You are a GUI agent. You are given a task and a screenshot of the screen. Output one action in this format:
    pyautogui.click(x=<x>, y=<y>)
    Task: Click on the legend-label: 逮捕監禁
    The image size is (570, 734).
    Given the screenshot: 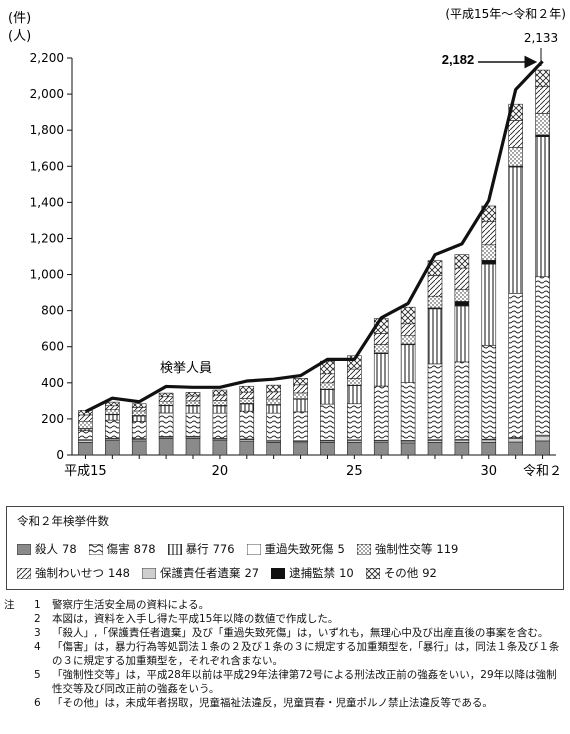 What is the action you would take?
    pyautogui.click(x=312, y=573)
    